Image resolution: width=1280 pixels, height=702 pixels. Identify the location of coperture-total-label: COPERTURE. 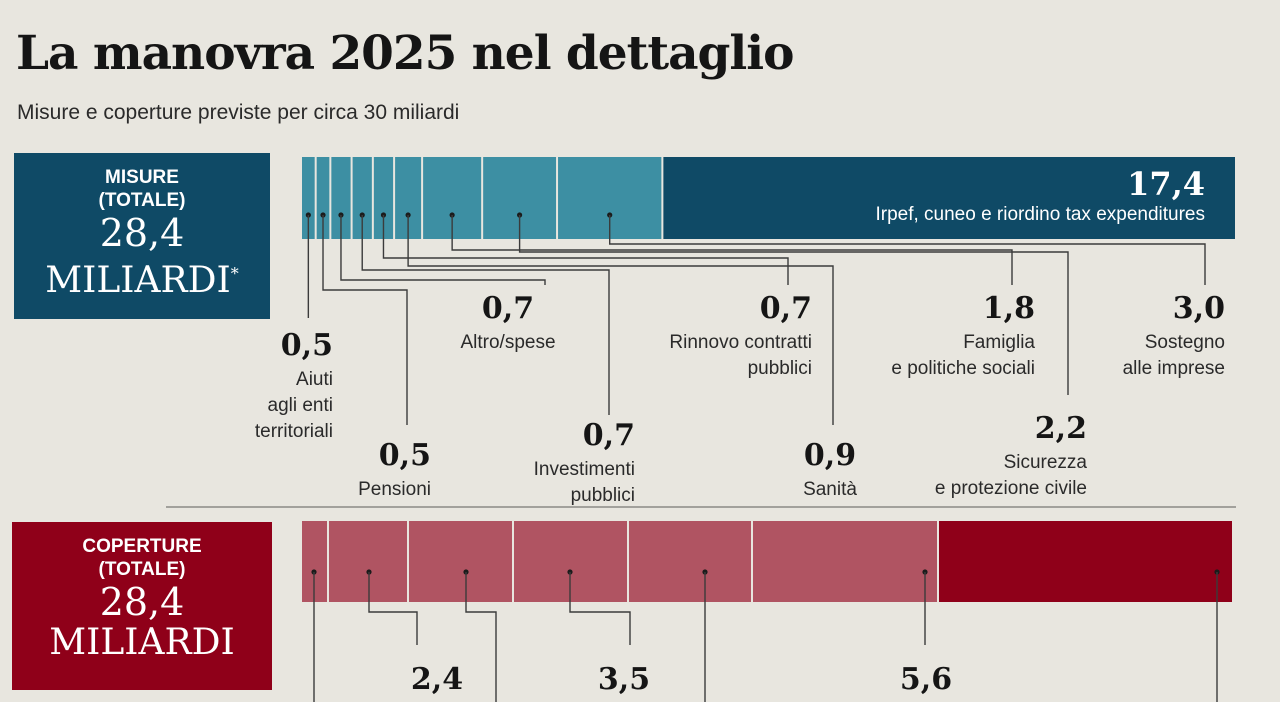
(142, 546).